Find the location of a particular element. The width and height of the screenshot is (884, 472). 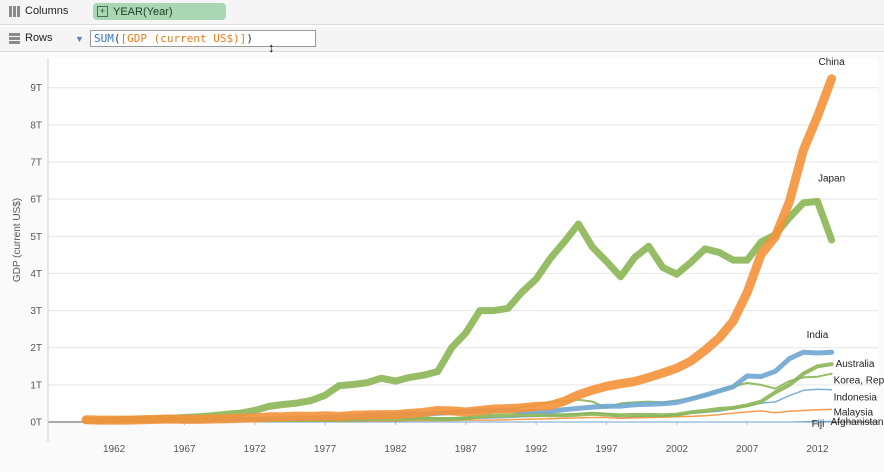

rows-shelf-title: Rows is located at coordinates (31, 38).